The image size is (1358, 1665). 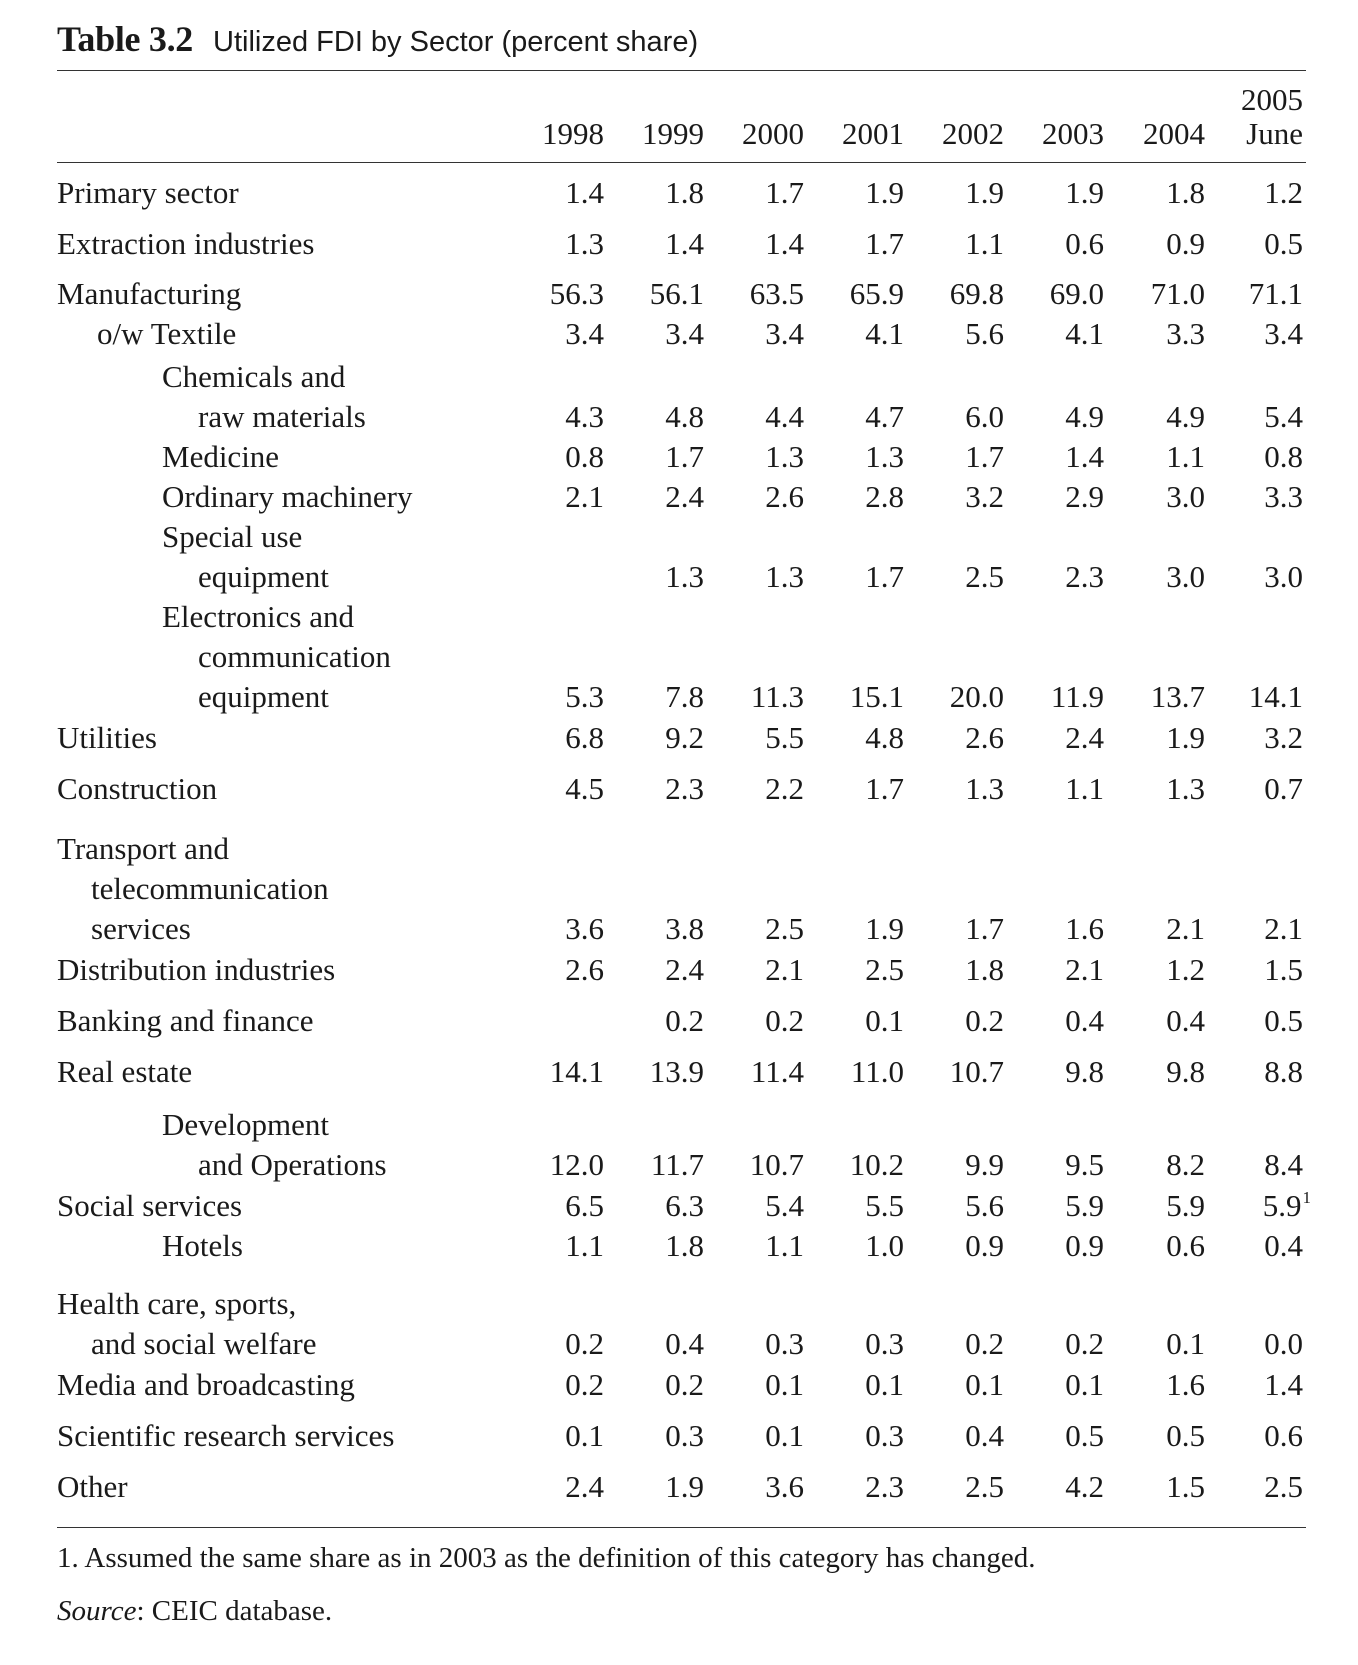 I want to click on cell-value: 0.6, so click(x=1283, y=1435).